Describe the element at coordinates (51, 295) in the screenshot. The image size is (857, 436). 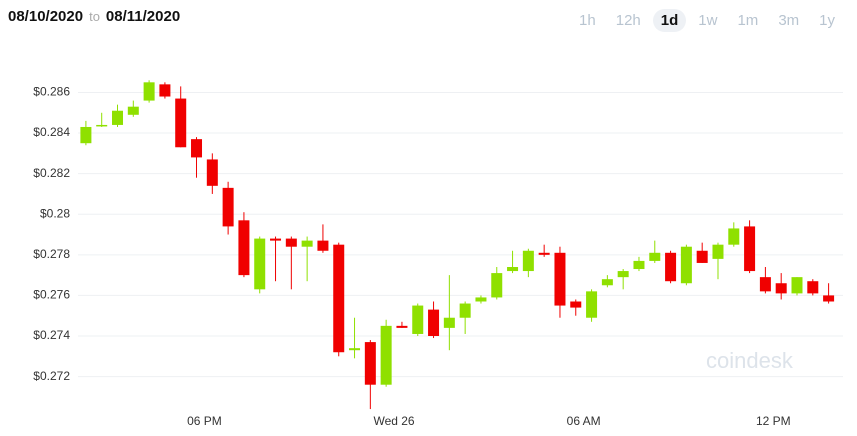
I see `y-tick-label: $0.276` at that location.